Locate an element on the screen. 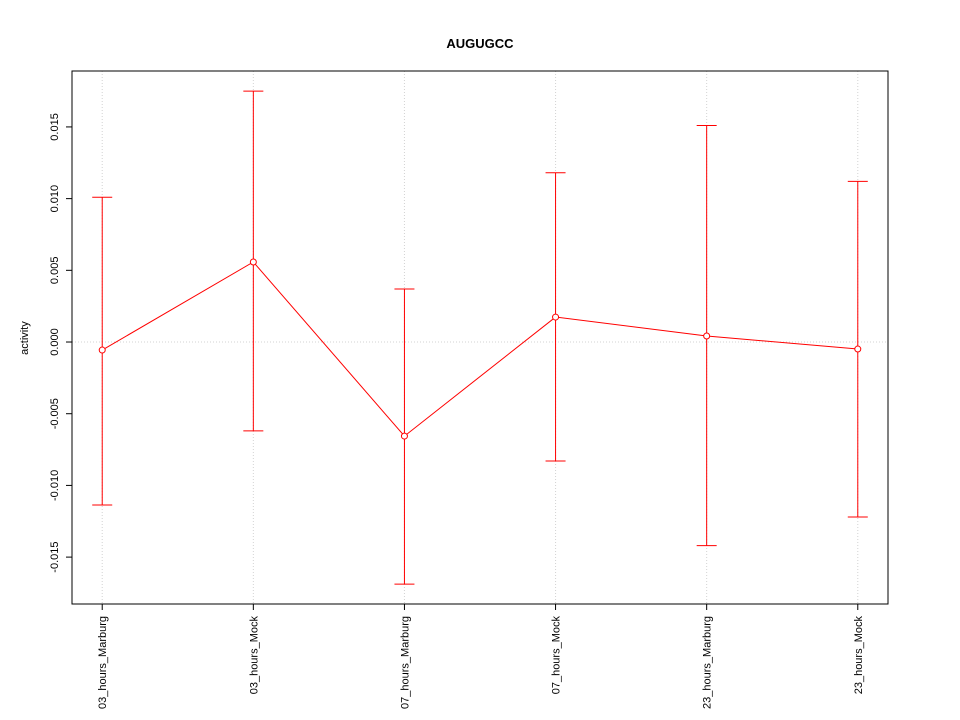 The width and height of the screenshot is (960, 720). y-tick-label: -0.015 is located at coordinates (55, 557).